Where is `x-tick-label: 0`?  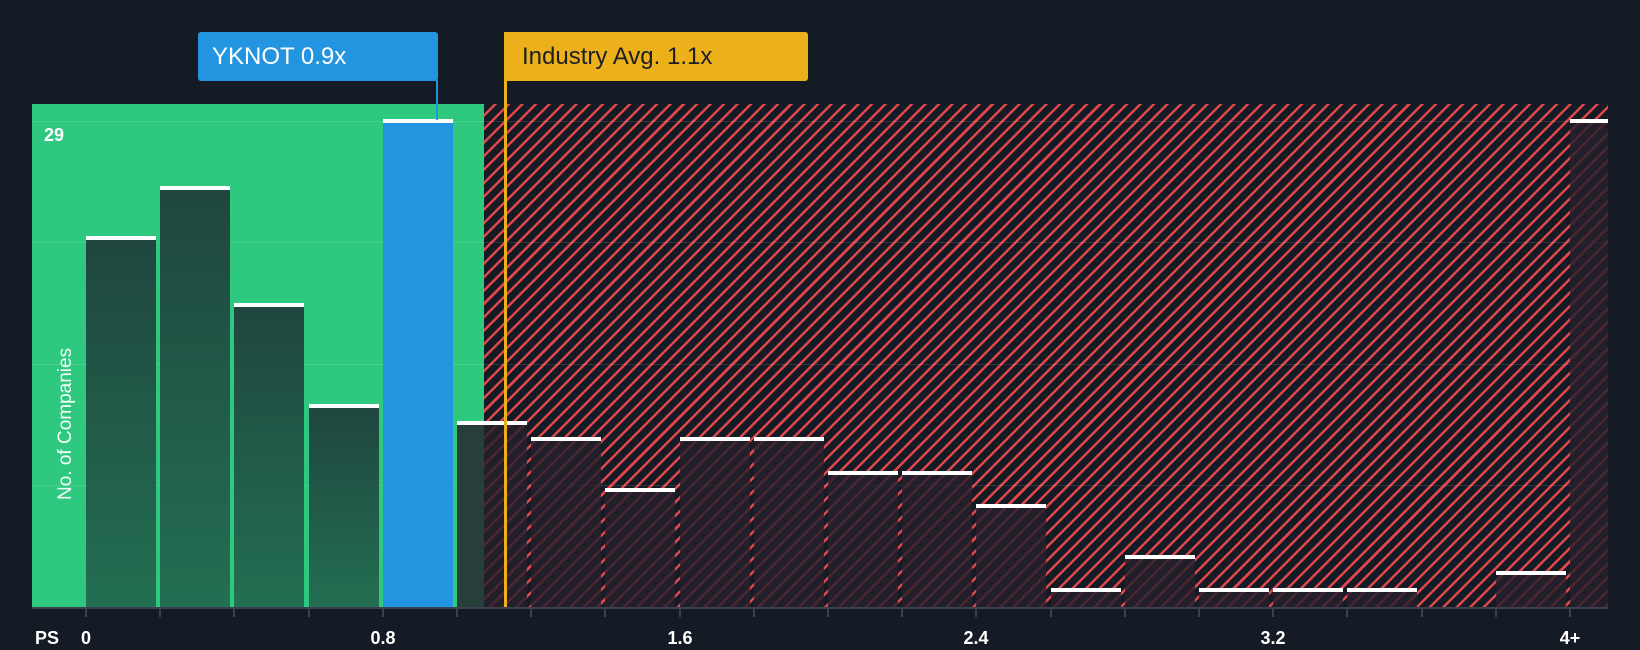 x-tick-label: 0 is located at coordinates (86, 638).